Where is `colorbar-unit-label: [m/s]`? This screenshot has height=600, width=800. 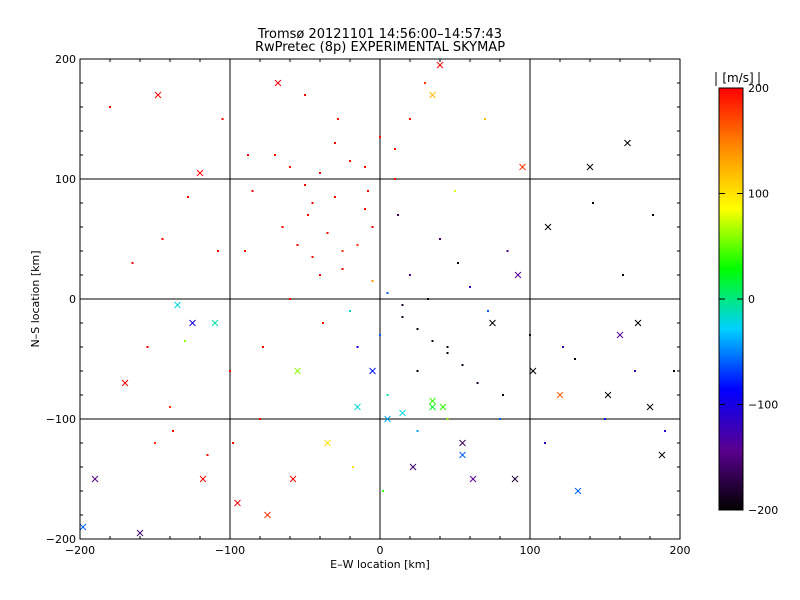
colorbar-unit-label: [m/s] is located at coordinates (737, 78).